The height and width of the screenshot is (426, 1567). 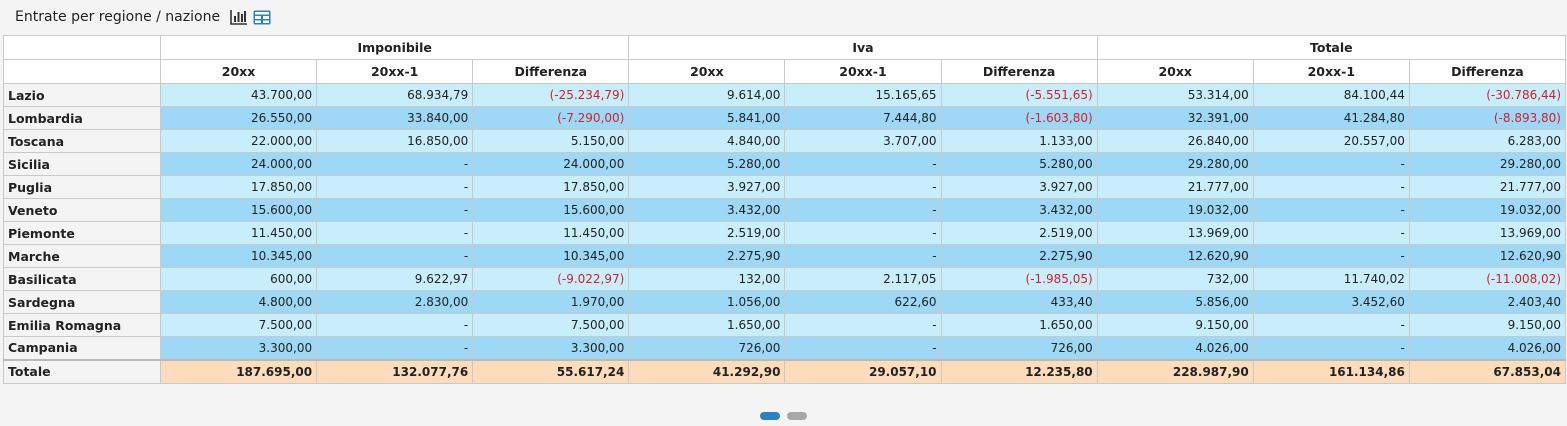 What do you see at coordinates (82, 302) in the screenshot?
I see `region-name: Sardegna` at bounding box center [82, 302].